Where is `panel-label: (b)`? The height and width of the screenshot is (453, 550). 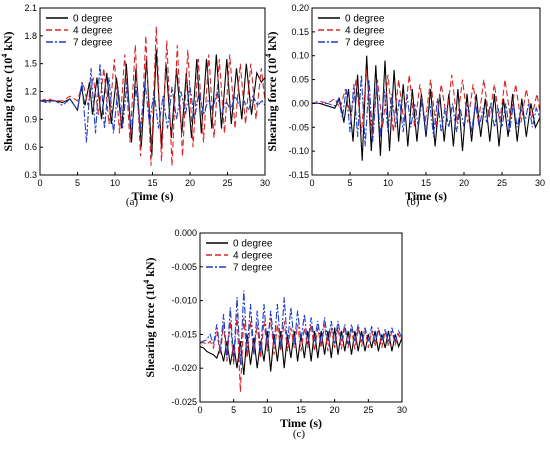
panel-label: (b) is located at coordinates (413, 202).